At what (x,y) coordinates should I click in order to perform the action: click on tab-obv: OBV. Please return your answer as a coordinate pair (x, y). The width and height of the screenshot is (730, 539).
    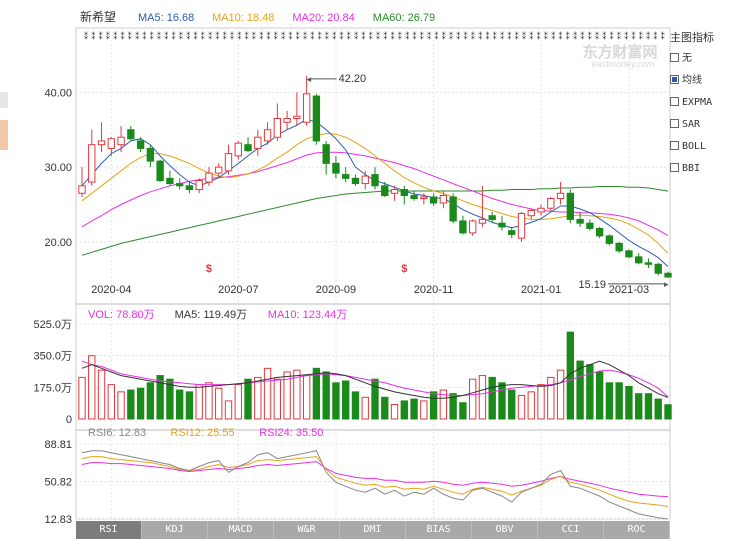
    Looking at the image, I should click on (505, 530).